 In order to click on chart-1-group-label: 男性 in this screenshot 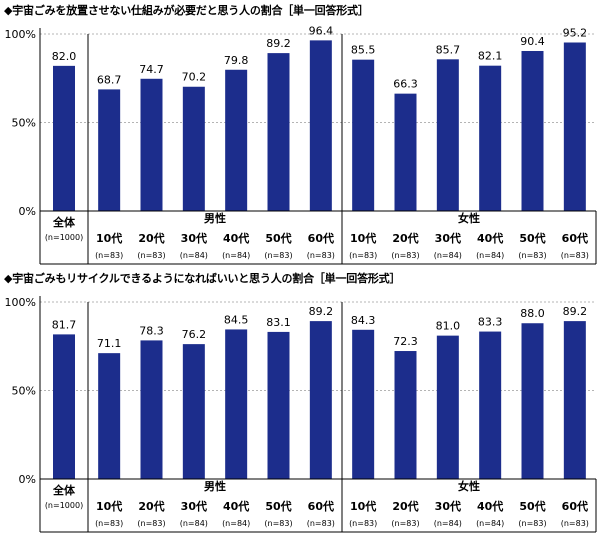, I will do `click(215, 218)`.